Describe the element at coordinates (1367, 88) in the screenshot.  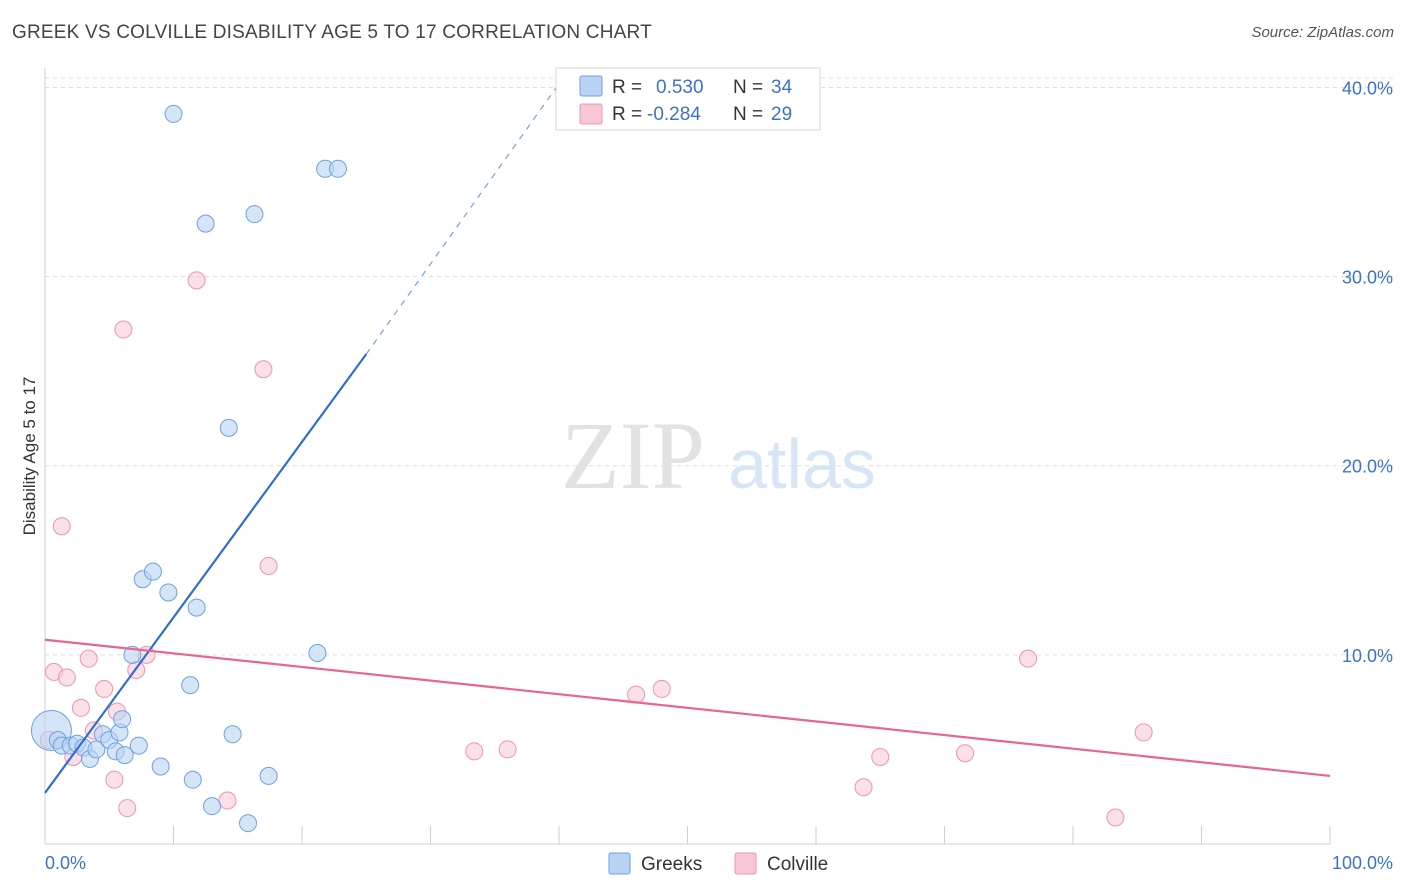
I see `y-tick-label: 40.0%` at that location.